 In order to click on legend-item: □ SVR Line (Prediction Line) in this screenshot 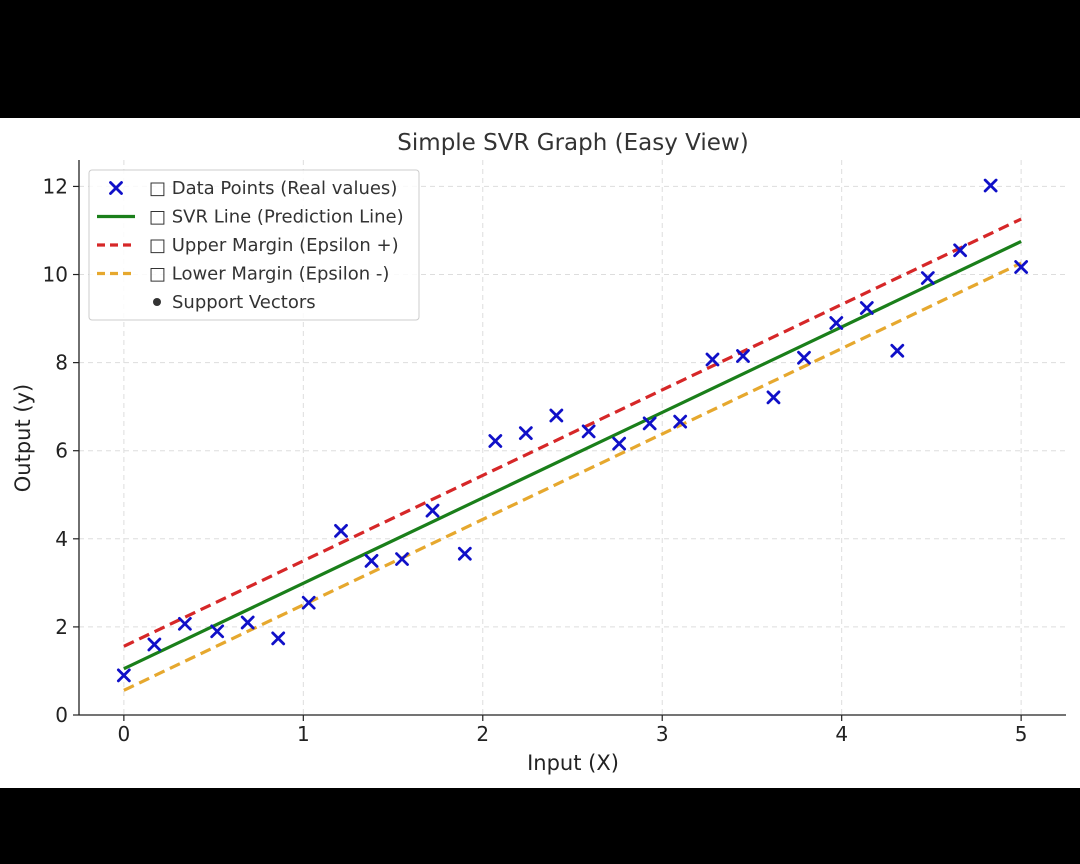, I will do `click(250, 217)`.